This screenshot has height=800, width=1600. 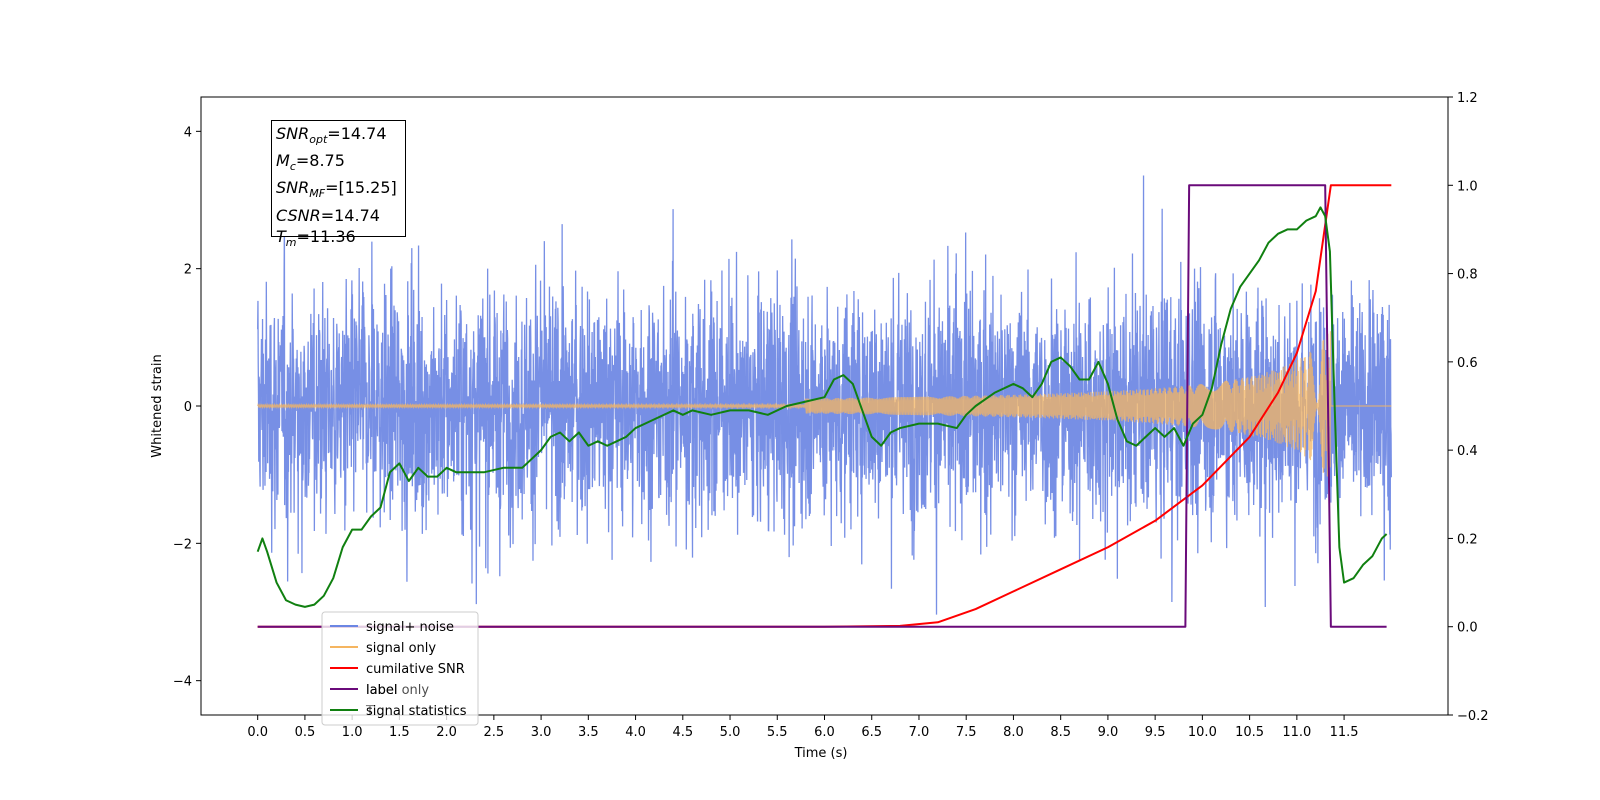 What do you see at coordinates (410, 627) in the screenshot?
I see `legend-entry-label: signal+ noise` at bounding box center [410, 627].